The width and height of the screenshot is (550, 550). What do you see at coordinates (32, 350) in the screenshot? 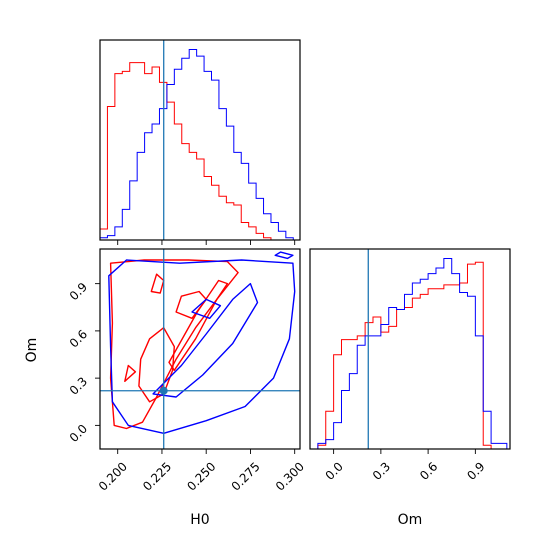
I see `y-axis-label-om: Om` at bounding box center [32, 350].